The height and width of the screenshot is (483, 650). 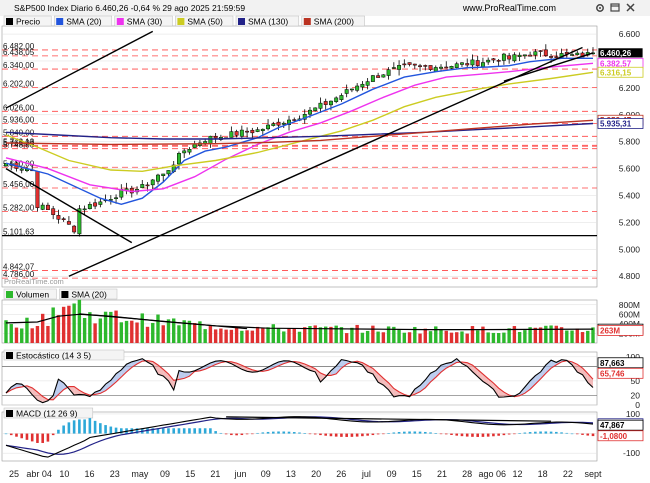 What do you see at coordinates (19, 119) in the screenshot?
I see `level-label: 5.936,00` at bounding box center [19, 119].